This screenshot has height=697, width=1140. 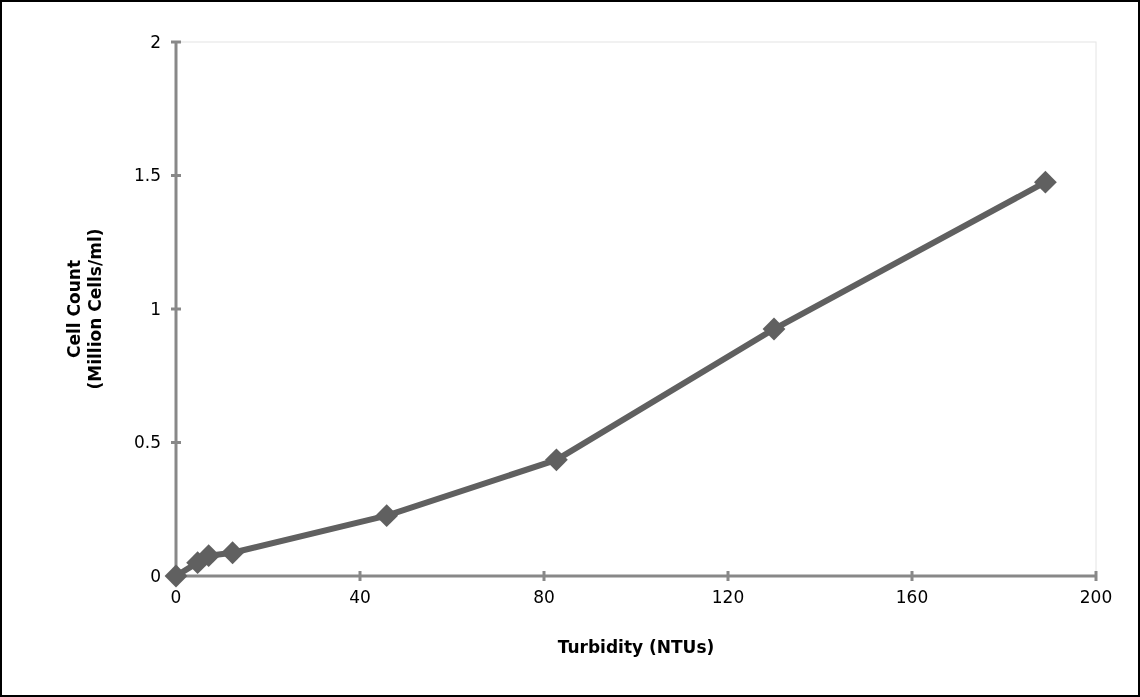 What do you see at coordinates (636, 647) in the screenshot?
I see `x-axis-title: Turbidity (NTUs)` at bounding box center [636, 647].